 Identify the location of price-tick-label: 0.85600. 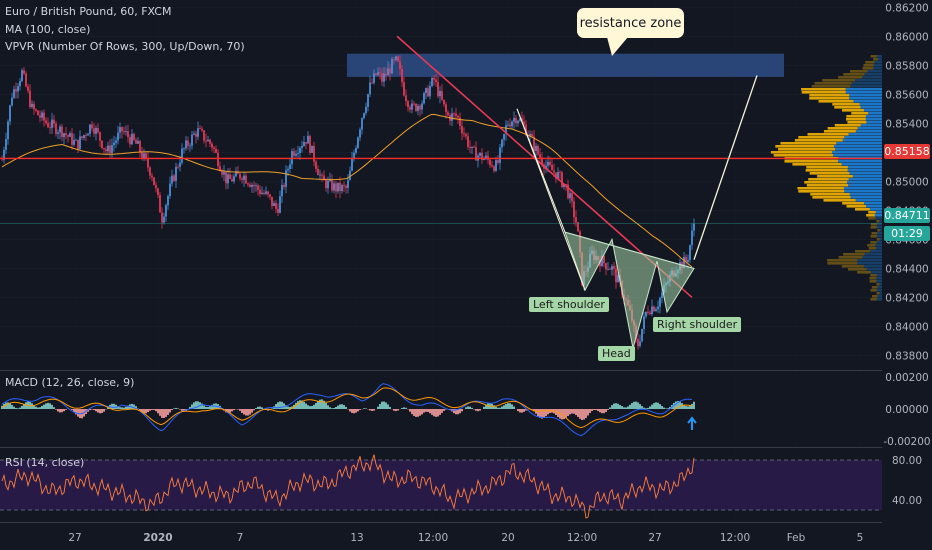
(906, 95).